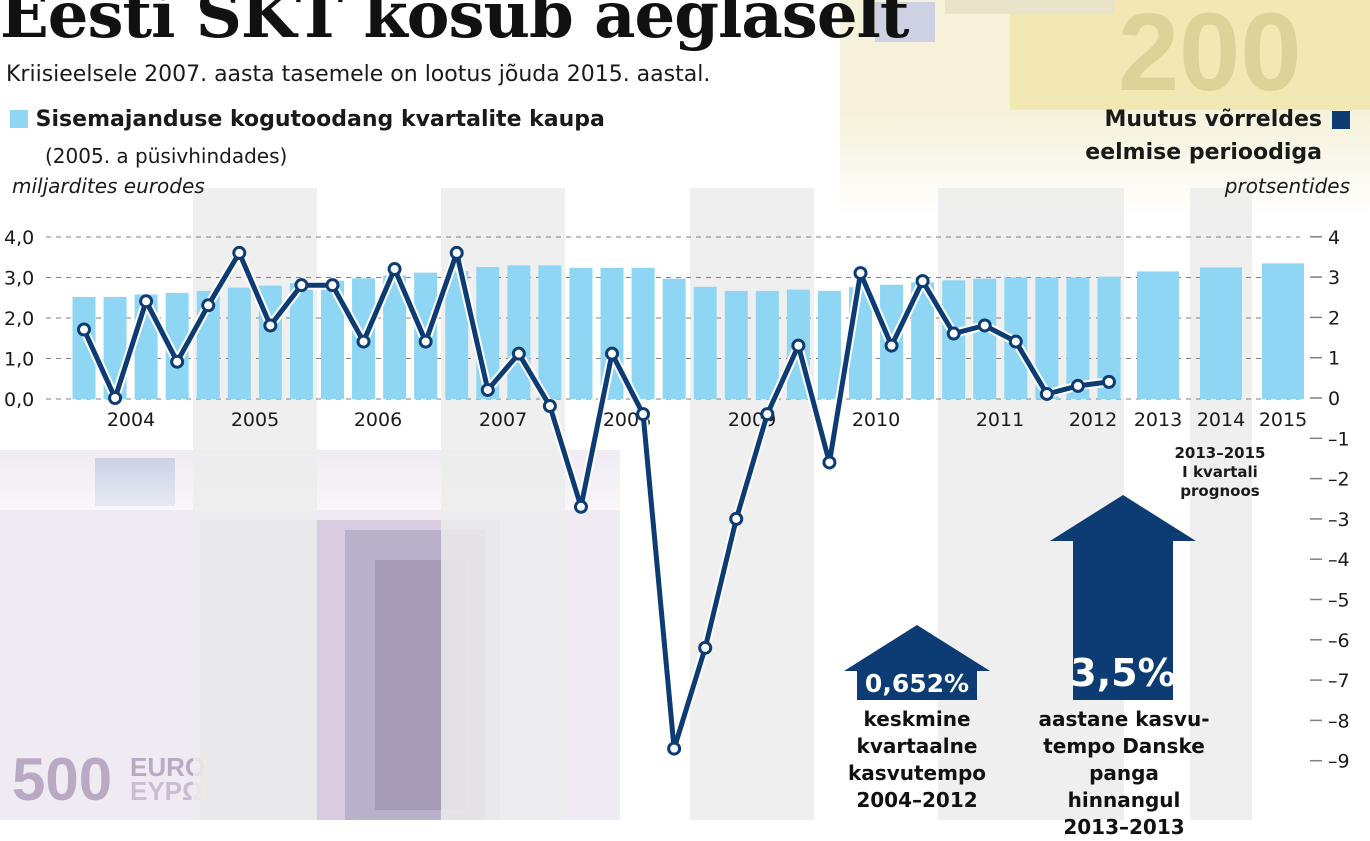 This screenshot has height=841, width=1370. I want to click on small-caption-line-3: kasvutempo, so click(917, 773).